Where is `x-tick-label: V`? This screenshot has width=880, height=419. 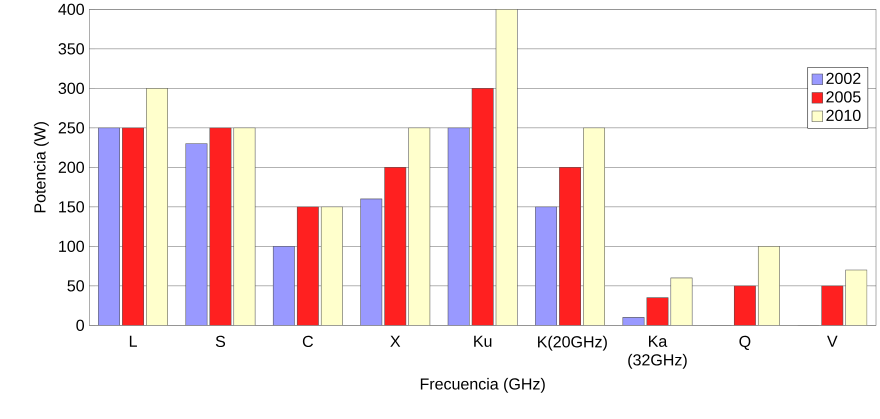 x-tick-label: V is located at coordinates (832, 341).